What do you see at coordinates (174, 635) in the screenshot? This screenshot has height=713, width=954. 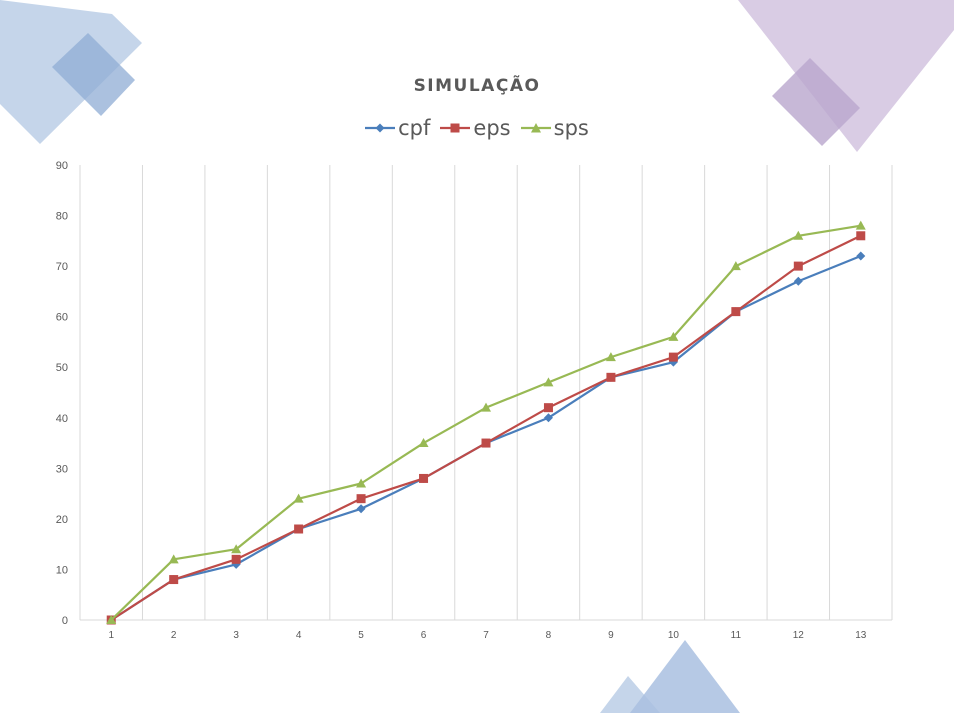 I see `x-tick-label: 2` at bounding box center [174, 635].